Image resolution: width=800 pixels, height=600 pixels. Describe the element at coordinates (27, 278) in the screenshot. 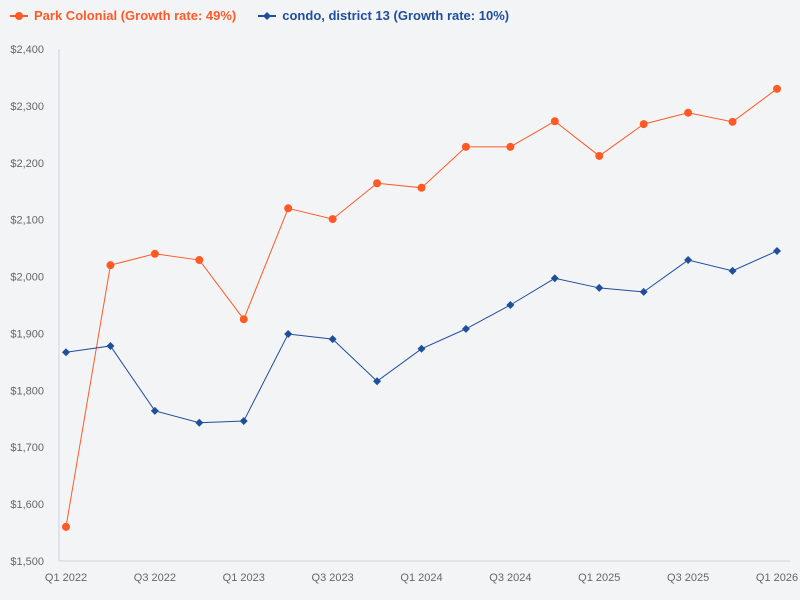

I see `y-tick-label: $2,000` at that location.